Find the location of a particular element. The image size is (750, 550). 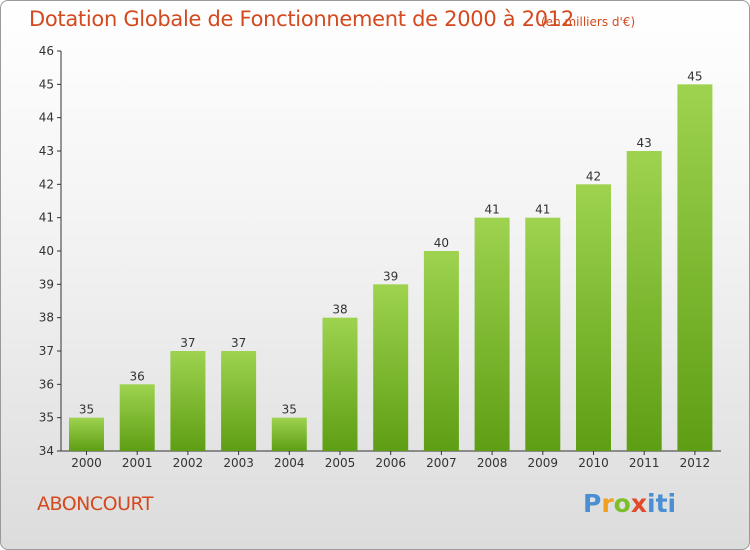

bar-value-label: 45 is located at coordinates (694, 76).